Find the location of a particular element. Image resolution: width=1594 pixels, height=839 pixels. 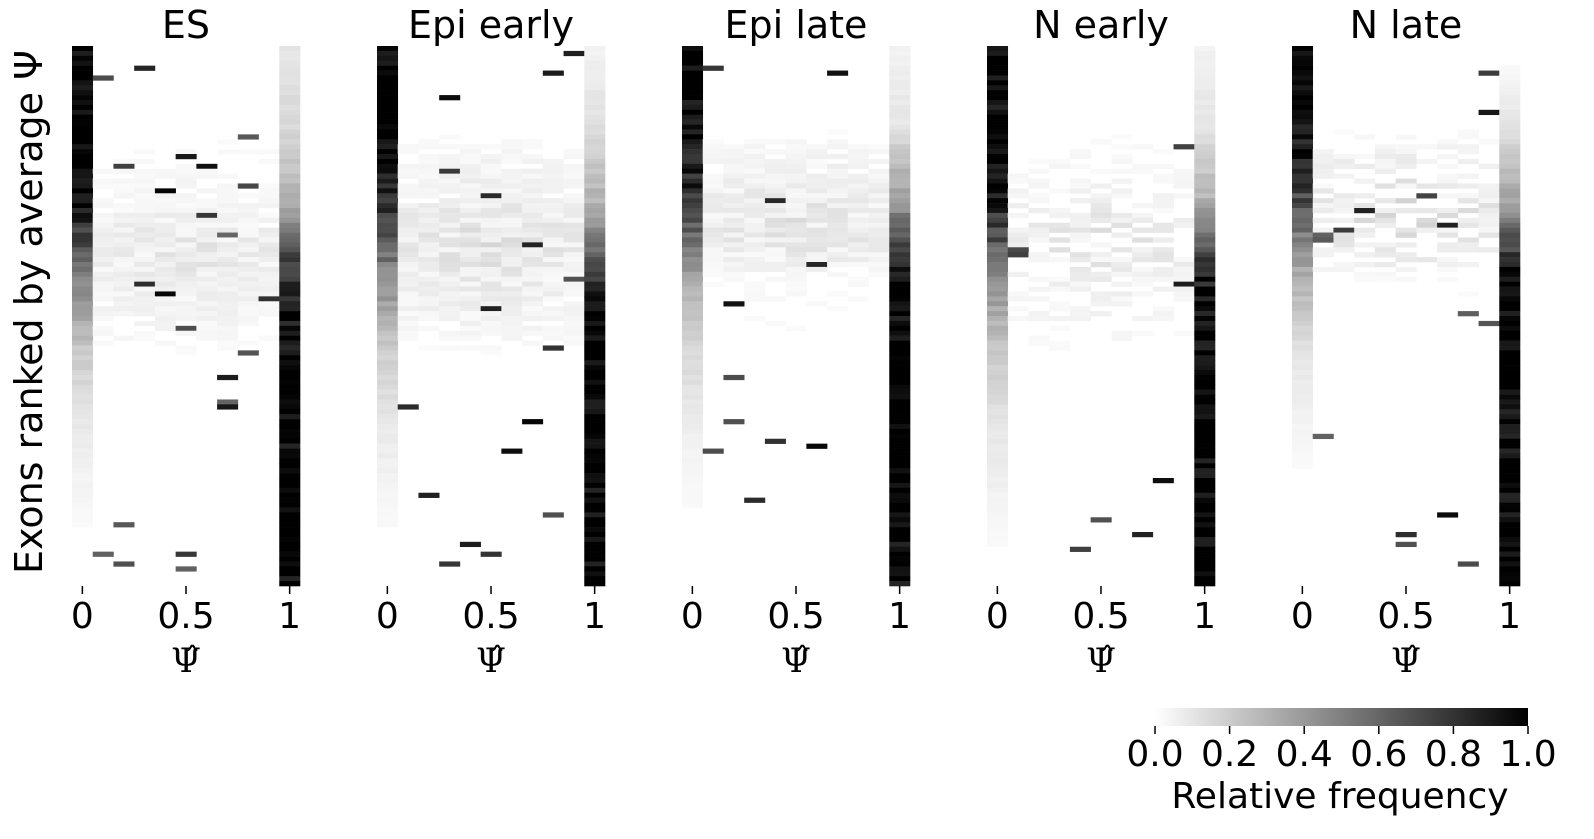

colorbar-tick-label: 0.8 is located at coordinates (1453, 754).